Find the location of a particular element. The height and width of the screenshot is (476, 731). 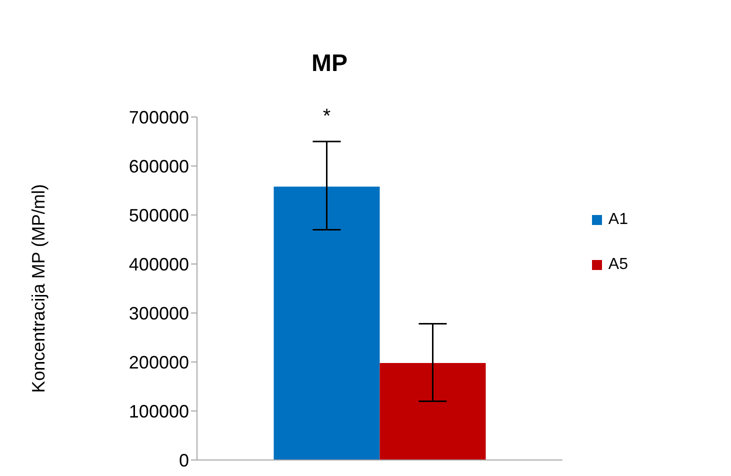

y-tick-label: 0 is located at coordinates (183, 460).